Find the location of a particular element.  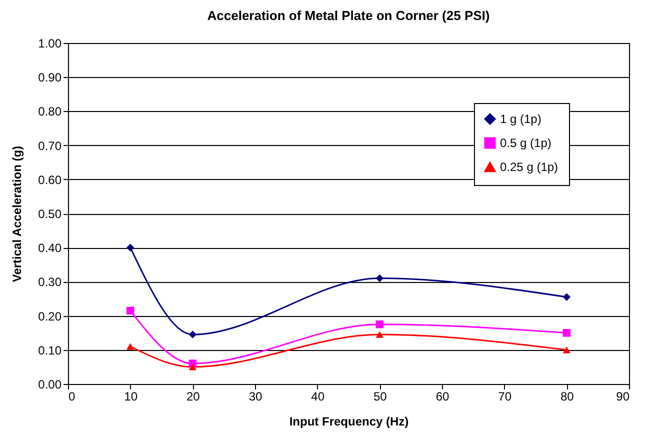

y-tick-label: 0.00 is located at coordinates (50, 385).